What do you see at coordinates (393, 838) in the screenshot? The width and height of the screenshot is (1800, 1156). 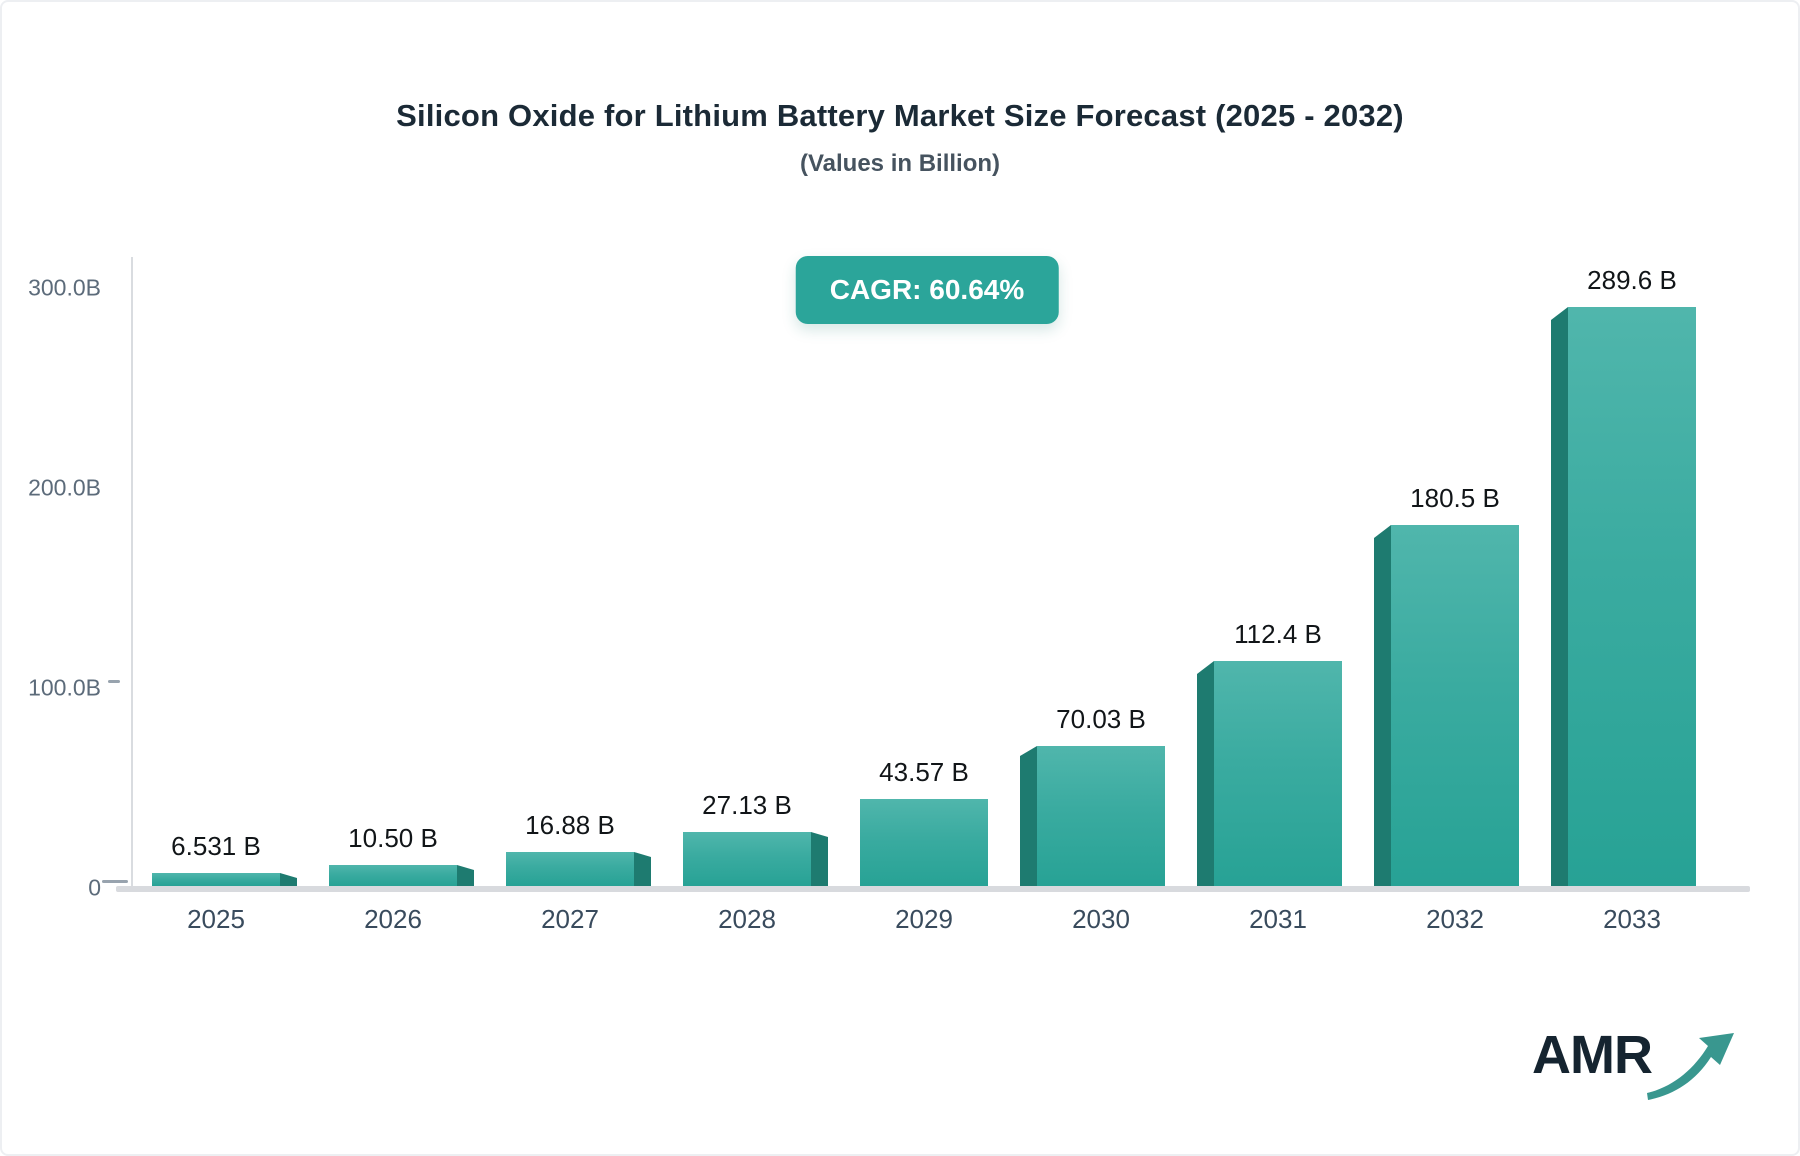 I see `bar-value-label: 10.50 B` at bounding box center [393, 838].